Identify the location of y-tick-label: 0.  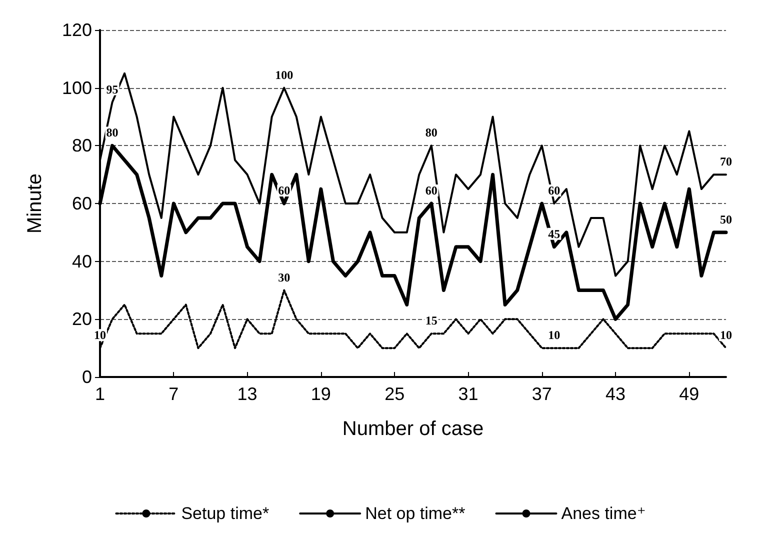
(87, 377).